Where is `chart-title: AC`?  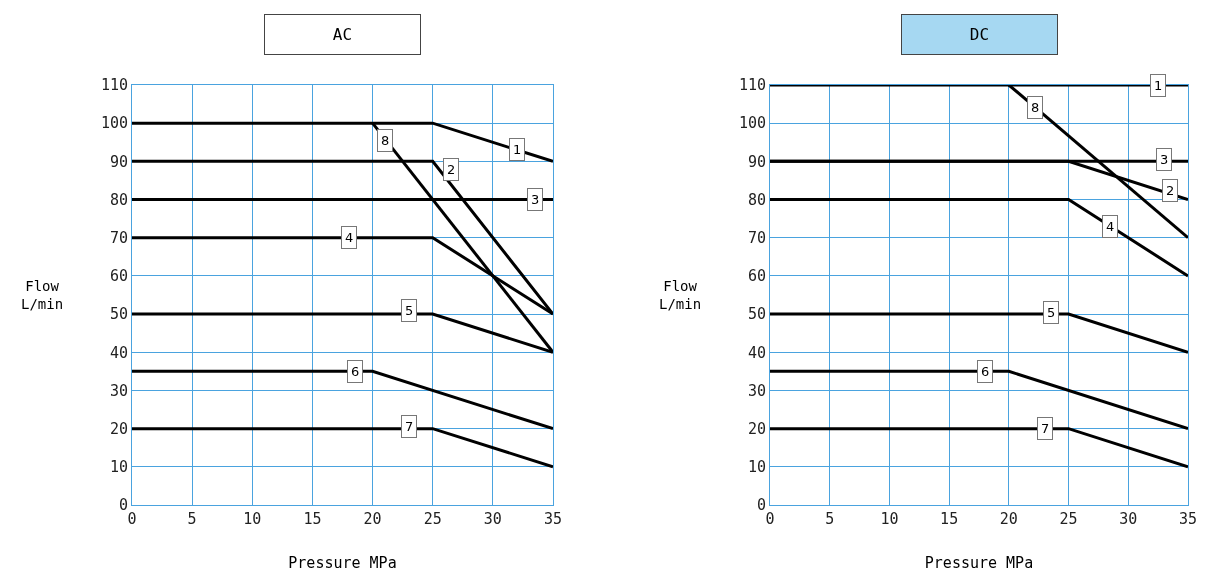 chart-title: AC is located at coordinates (342, 34).